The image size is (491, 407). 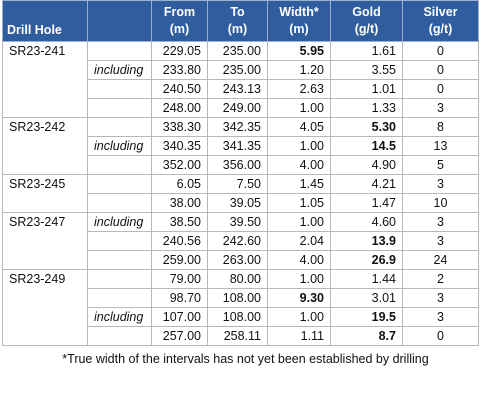 I want to click on table-cell: 9.30, so click(x=299, y=298).